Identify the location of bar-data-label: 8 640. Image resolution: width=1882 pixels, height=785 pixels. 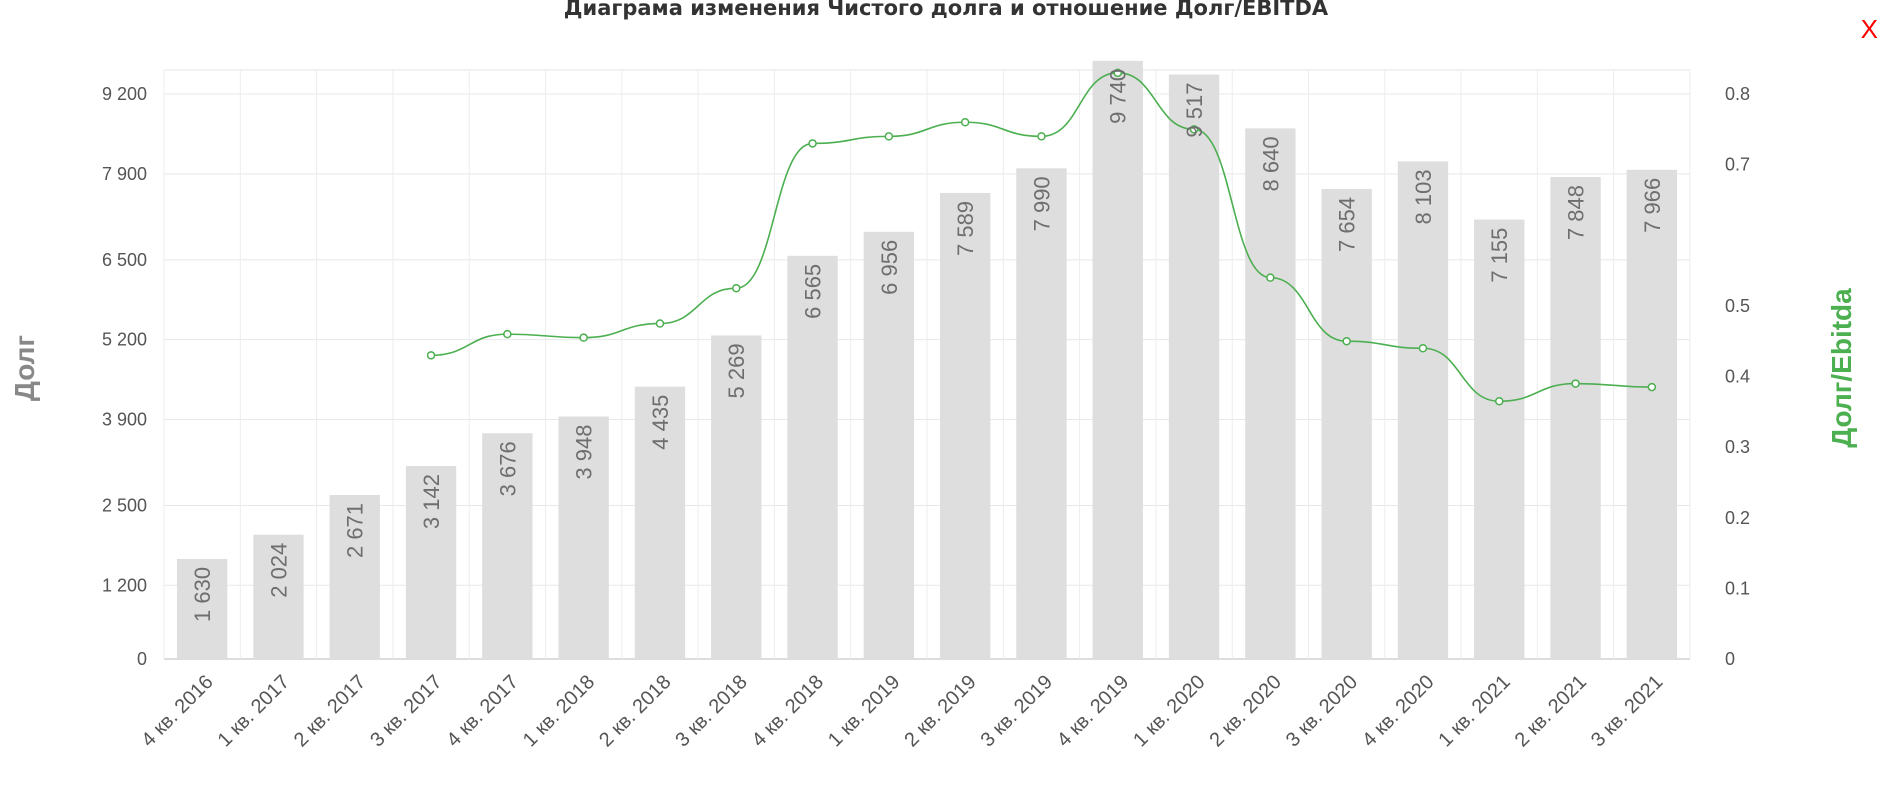
(1270, 163).